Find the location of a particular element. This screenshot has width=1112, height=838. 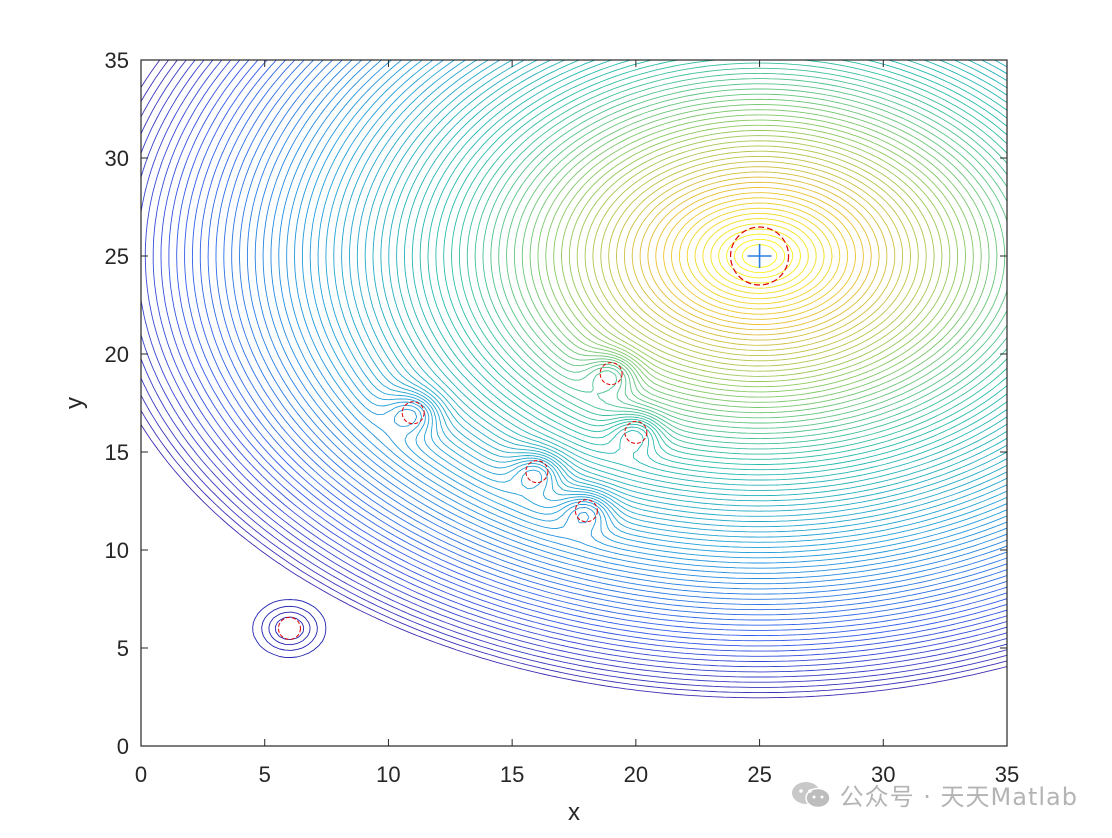

x-tick-label: 35 is located at coordinates (1007, 774).